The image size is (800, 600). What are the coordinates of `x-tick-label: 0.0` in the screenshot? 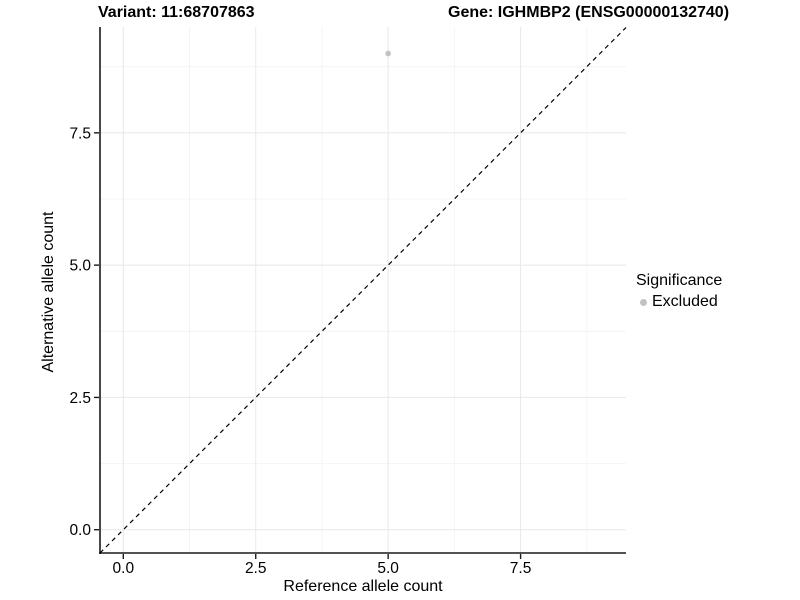 It's located at (124, 568).